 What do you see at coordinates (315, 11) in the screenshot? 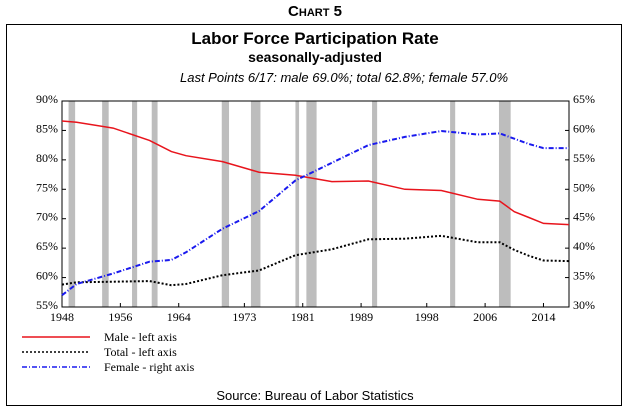
I see `chart-heading: Chart 5` at bounding box center [315, 11].